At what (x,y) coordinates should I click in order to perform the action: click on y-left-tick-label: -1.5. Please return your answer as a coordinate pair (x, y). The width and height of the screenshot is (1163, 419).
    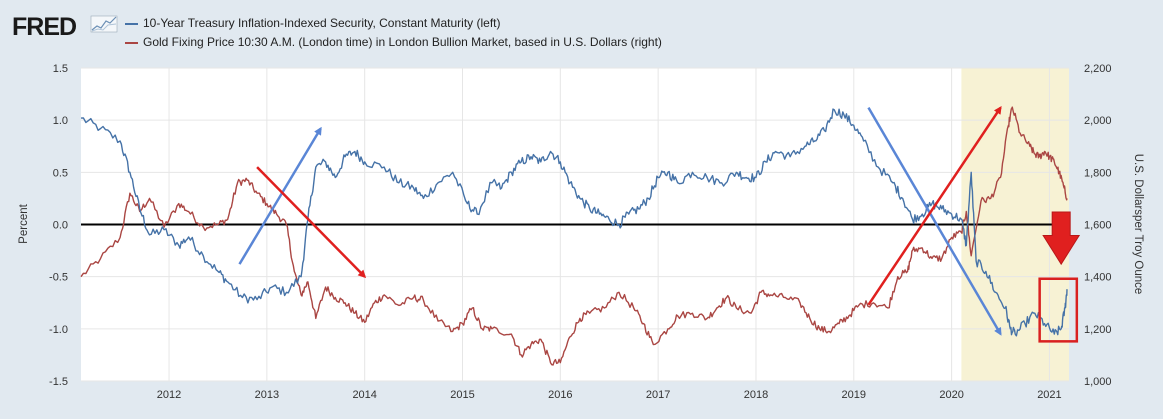
    Looking at the image, I should click on (58, 382).